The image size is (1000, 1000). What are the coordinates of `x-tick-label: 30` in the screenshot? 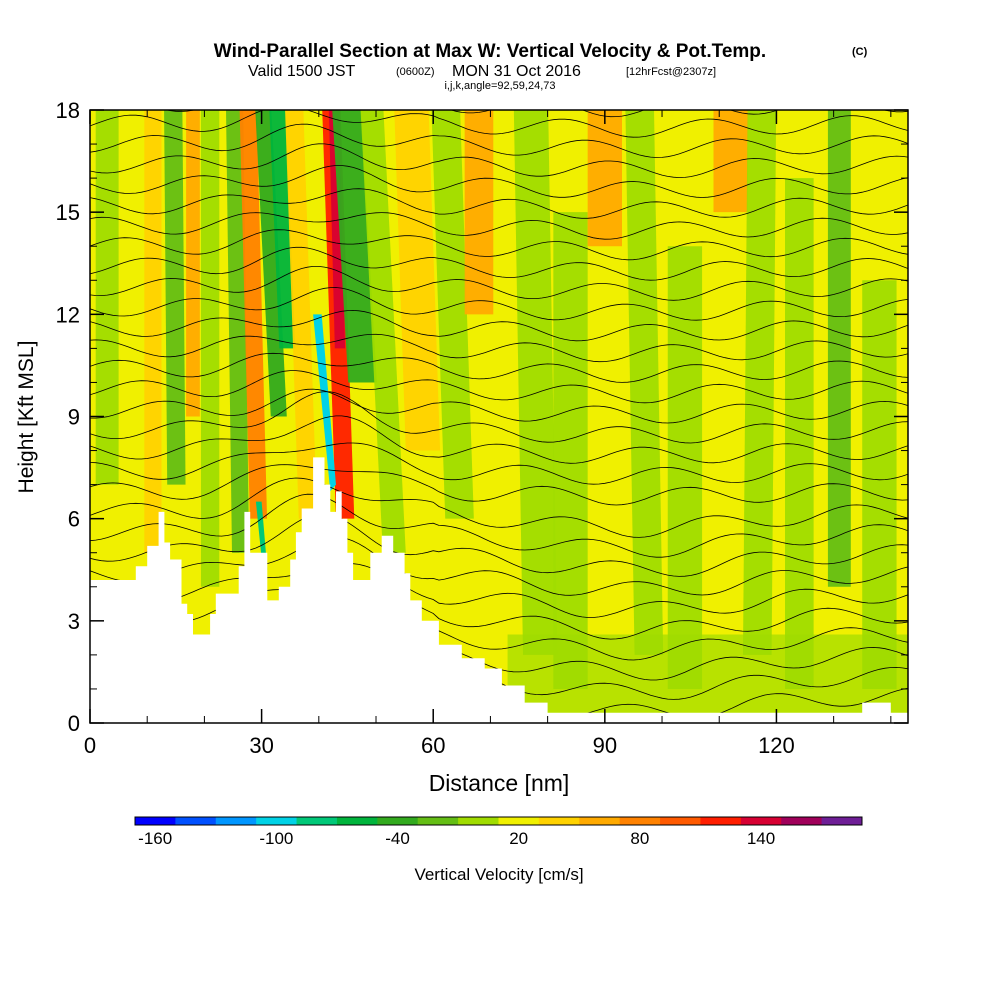 It's located at (261, 745).